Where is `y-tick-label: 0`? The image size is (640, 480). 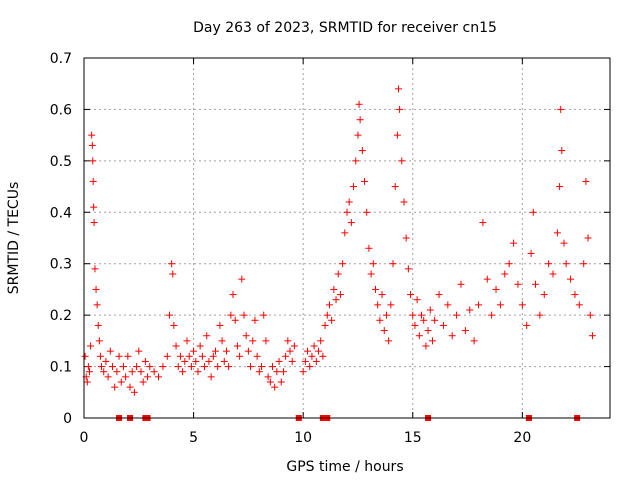
y-tick-label: 0 is located at coordinates (67, 419).